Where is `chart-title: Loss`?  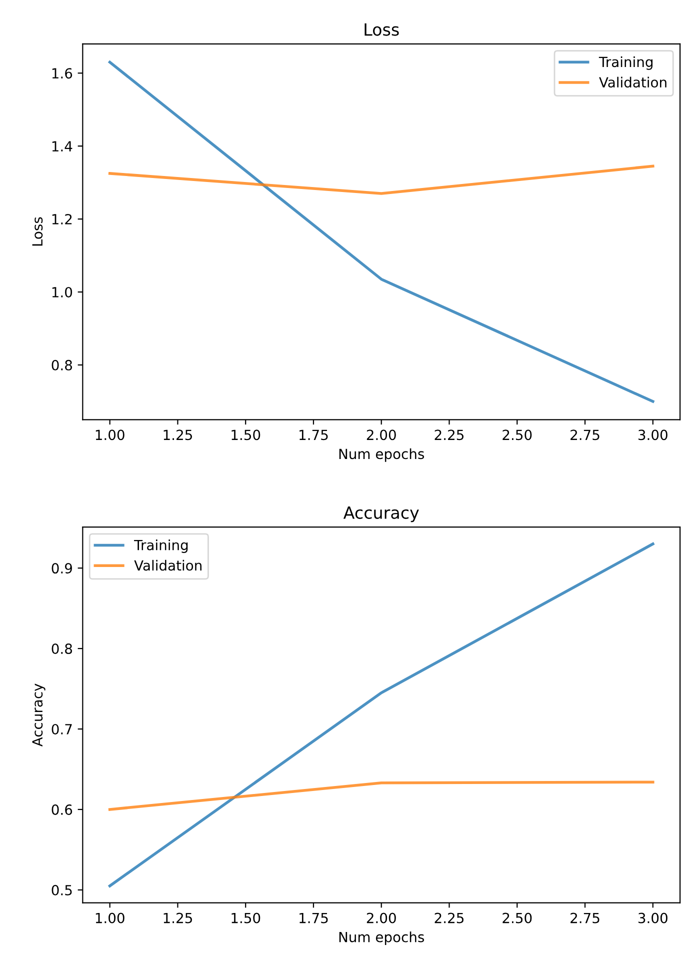
chart-title: Loss is located at coordinates (381, 29).